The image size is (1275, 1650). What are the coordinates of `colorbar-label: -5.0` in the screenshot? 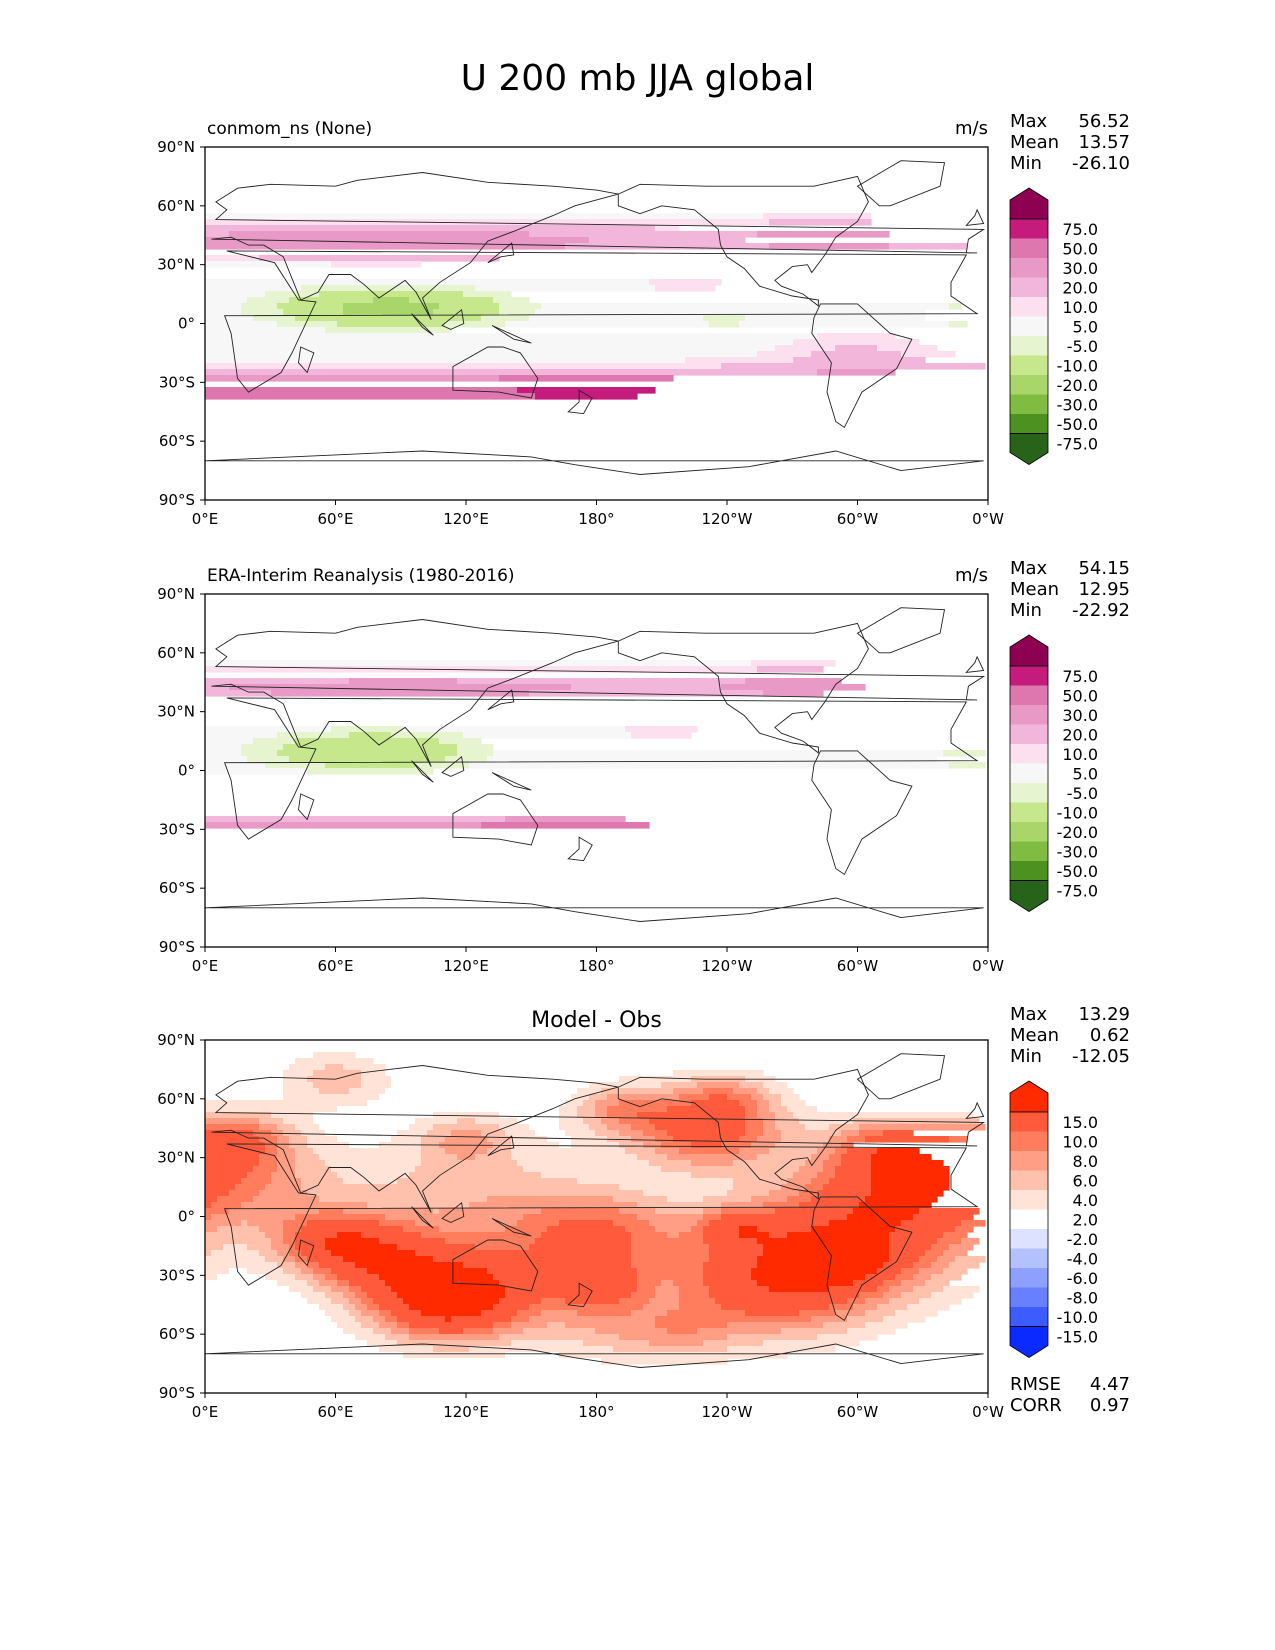 It's located at (1082, 793).